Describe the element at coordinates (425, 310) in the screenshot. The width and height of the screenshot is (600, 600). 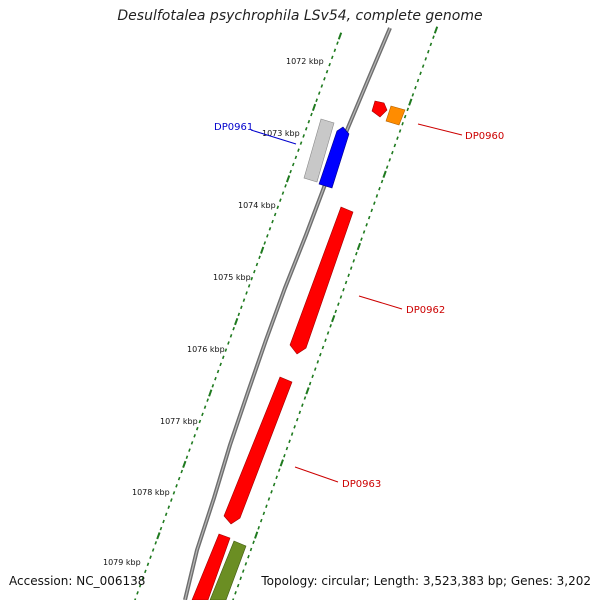
I see `gene-label-dp0962: DP0962` at that location.